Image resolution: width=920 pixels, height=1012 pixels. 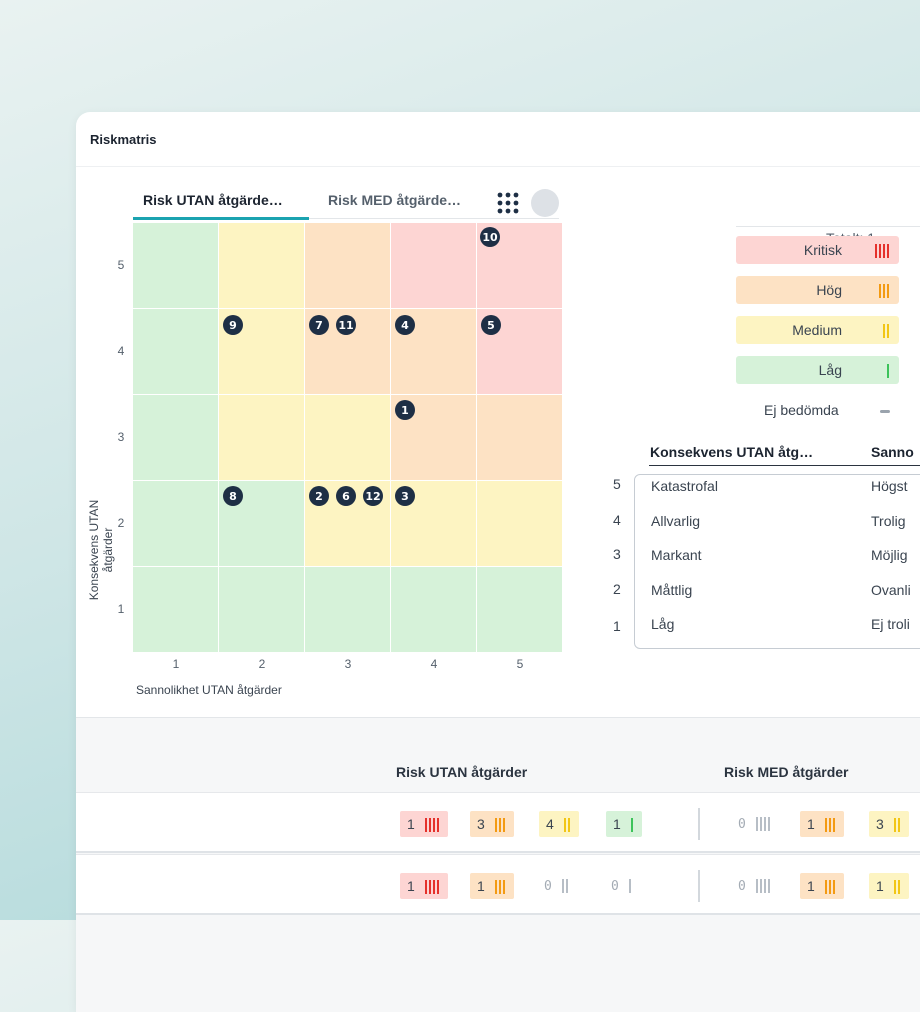 What do you see at coordinates (233, 325) in the screenshot?
I see `risk-badge: 9` at bounding box center [233, 325].